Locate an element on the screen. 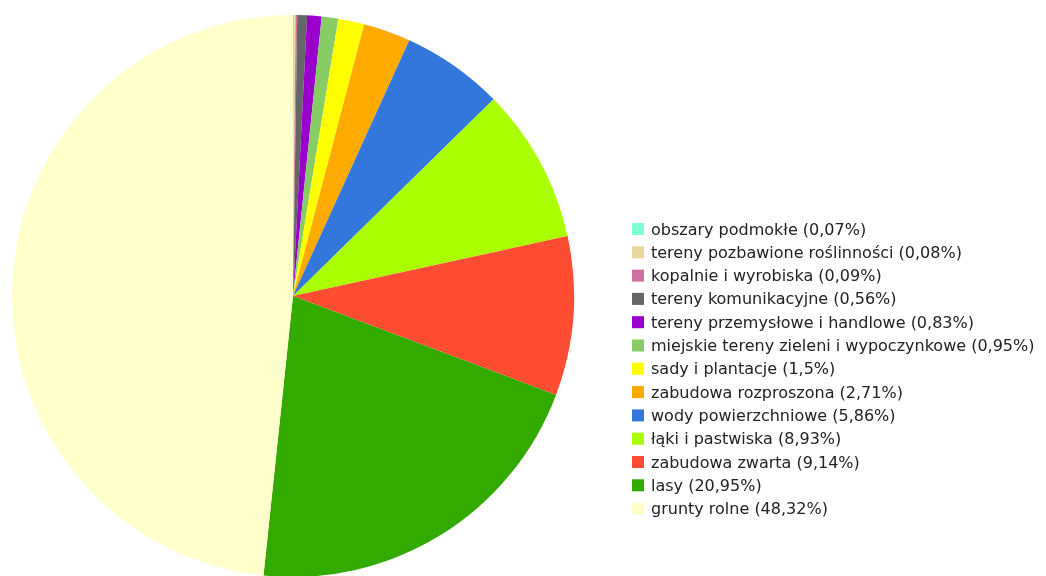  legend-label: łąki i pastwiska (8,93%) is located at coordinates (746, 439).